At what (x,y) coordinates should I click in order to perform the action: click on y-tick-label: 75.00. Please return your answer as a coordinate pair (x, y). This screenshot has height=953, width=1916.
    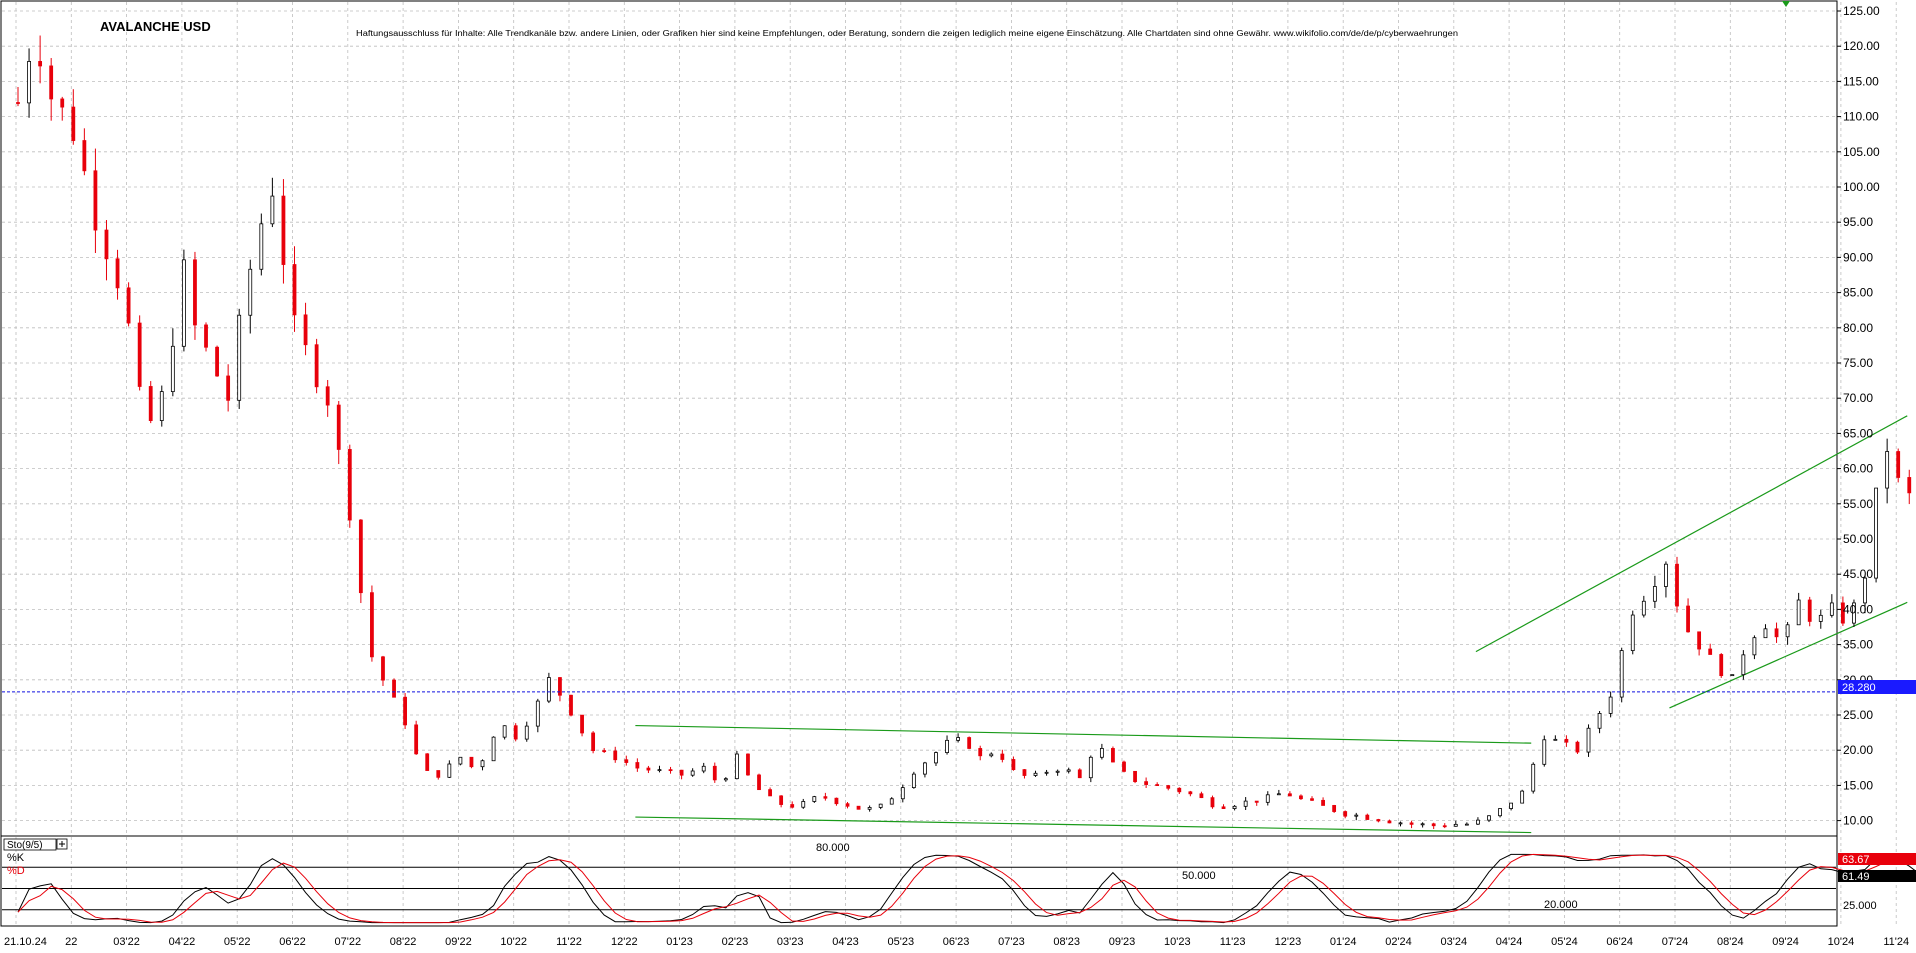
    Looking at the image, I should click on (1858, 363).